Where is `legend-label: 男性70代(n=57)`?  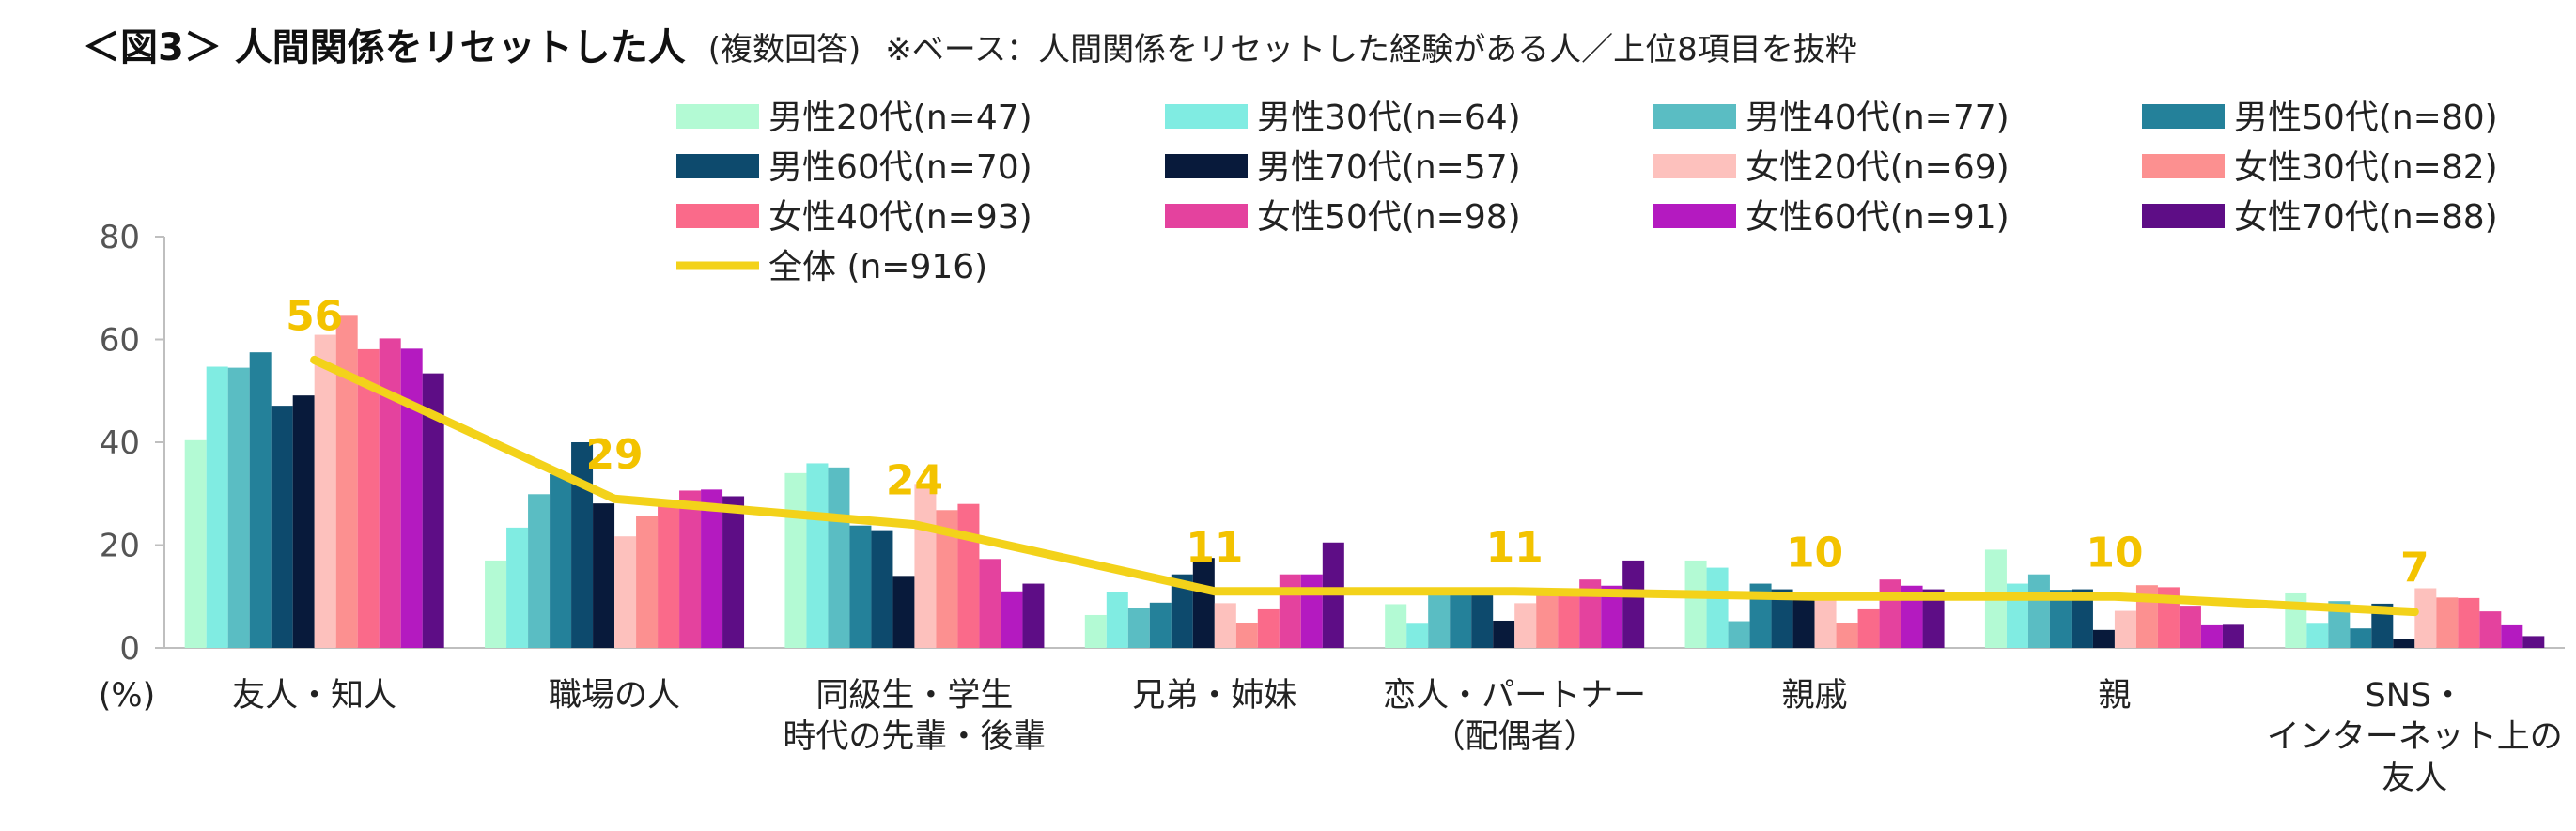
legend-label: 男性70代(n=57) is located at coordinates (1389, 167).